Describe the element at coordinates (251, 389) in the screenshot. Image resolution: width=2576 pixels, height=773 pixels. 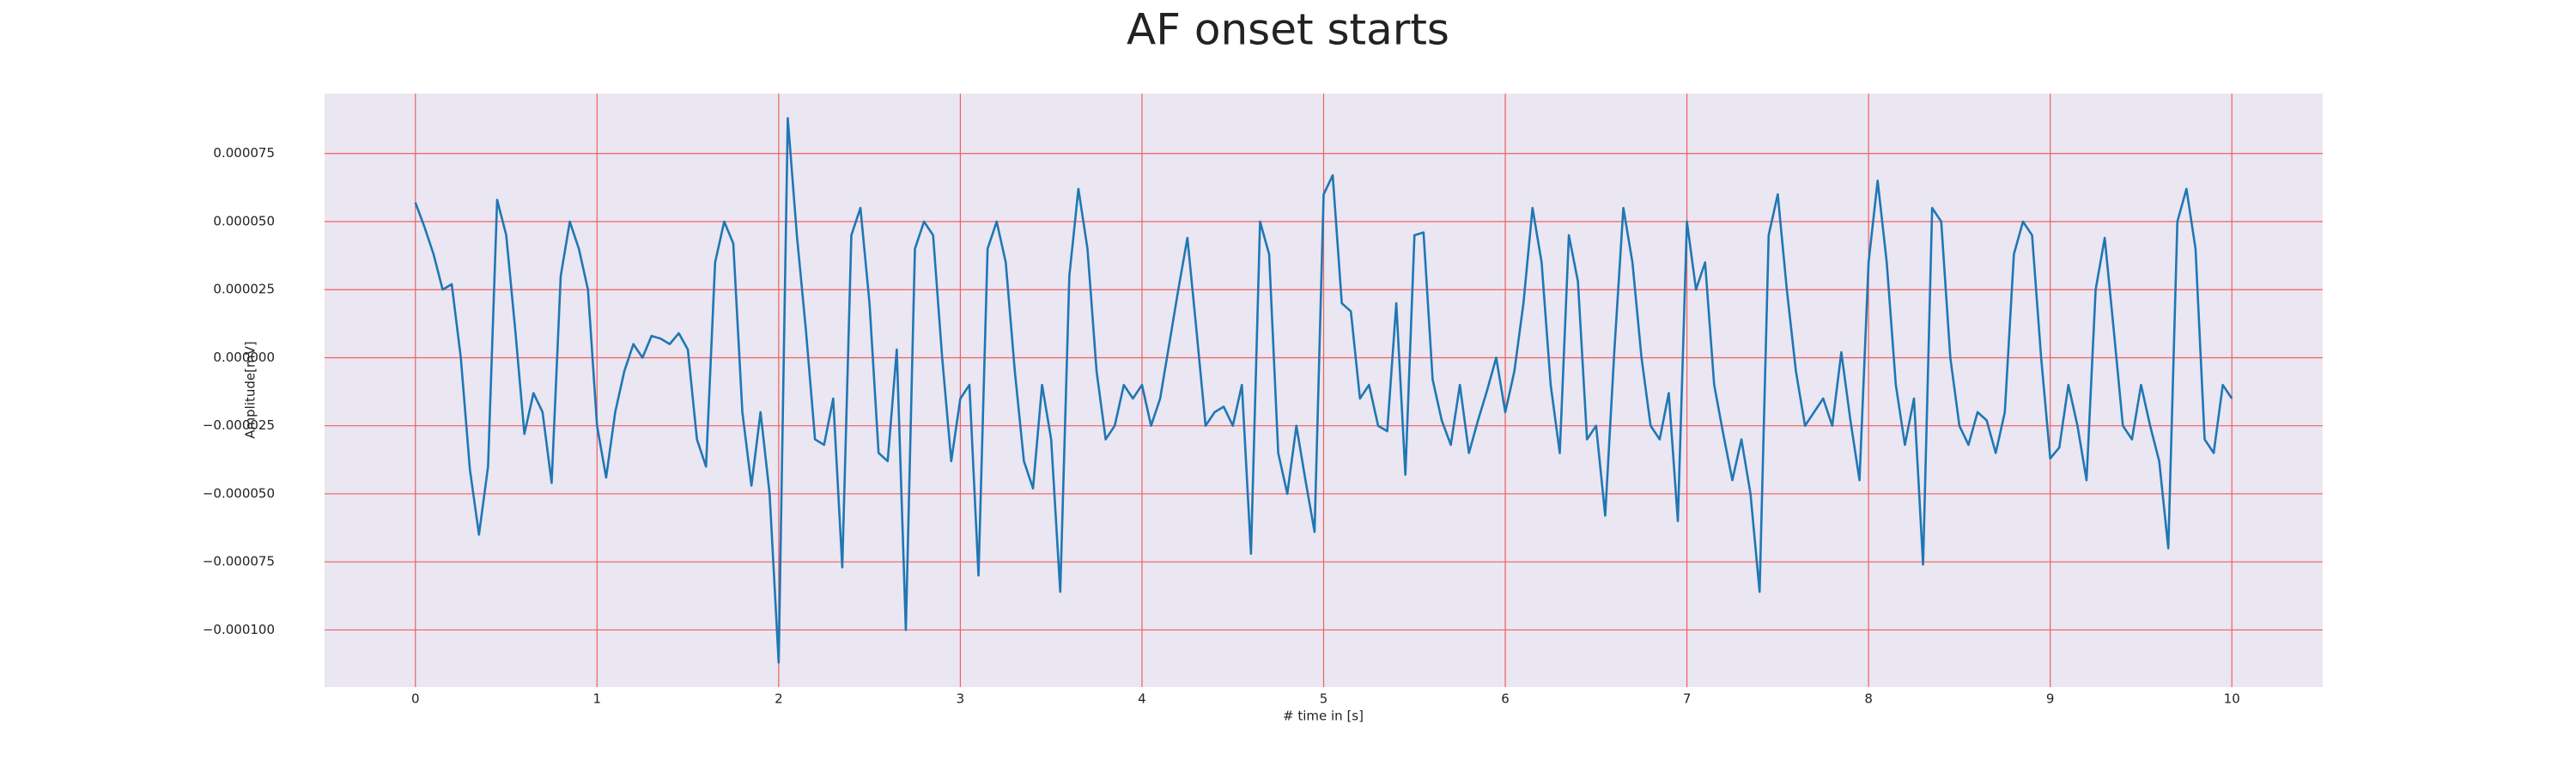
I see `y-axis-label: Amplitude[mV]` at that location.